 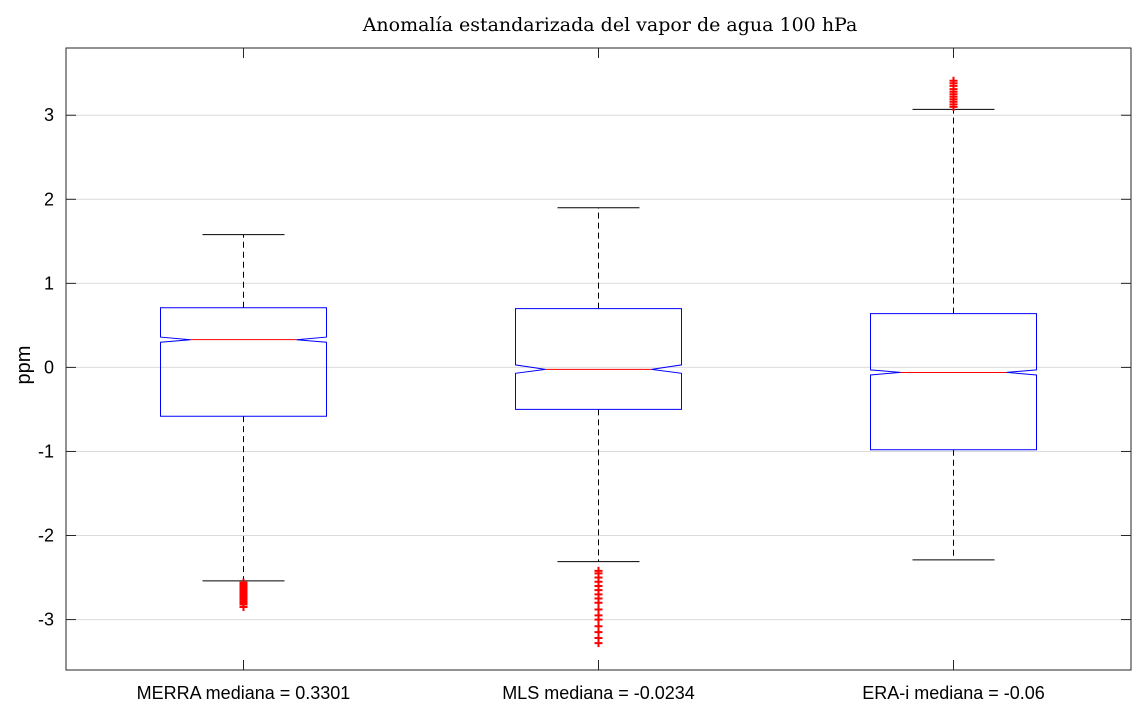 I want to click on y-tick-label: -2, so click(x=46, y=536).